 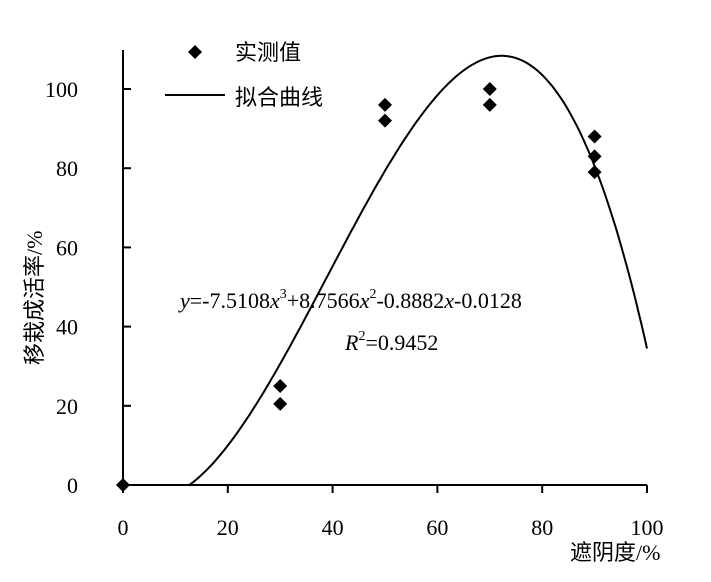 I want to click on x-tick-label: 80, so click(x=542, y=527).